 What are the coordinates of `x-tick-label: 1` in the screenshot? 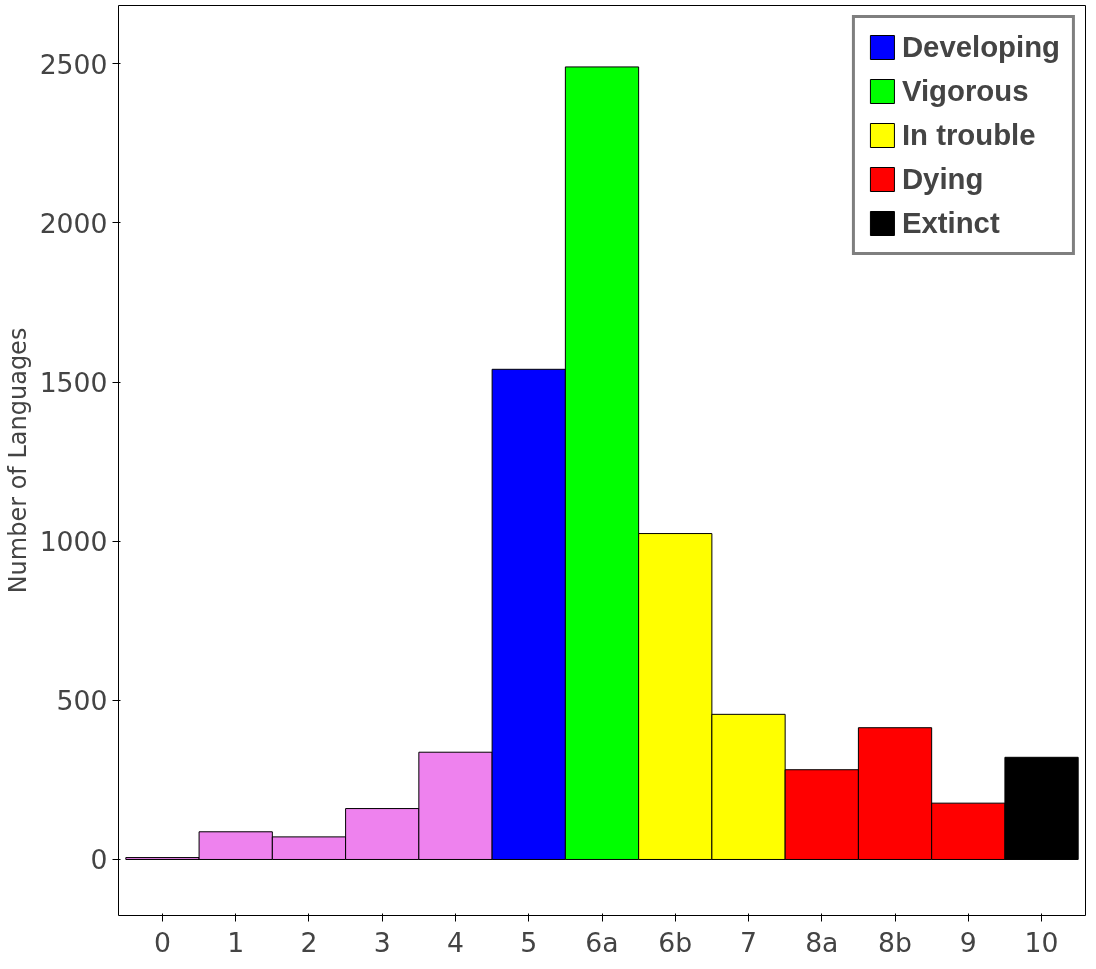 It's located at (236, 942).